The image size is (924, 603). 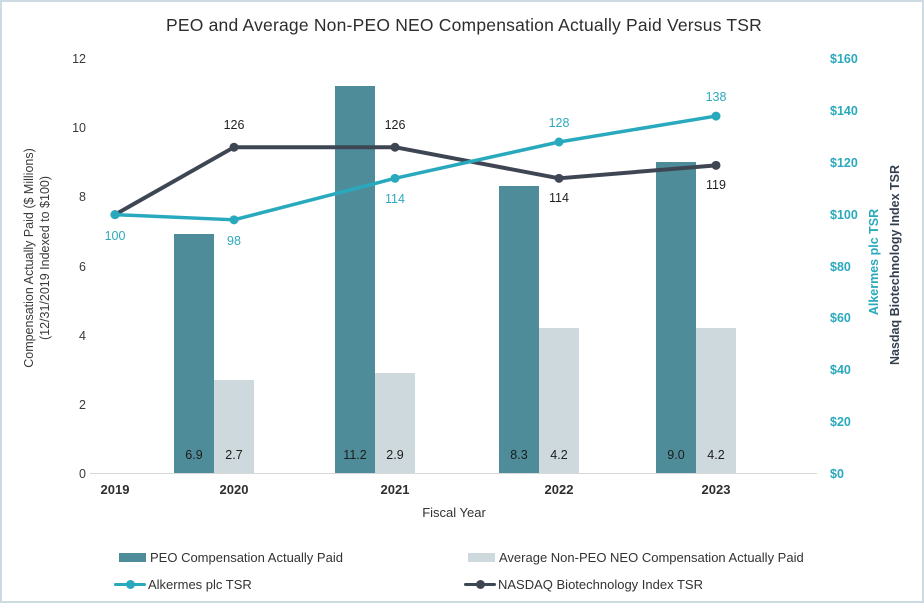 I want to click on right-axis-tick-label: $20, so click(x=840, y=422).